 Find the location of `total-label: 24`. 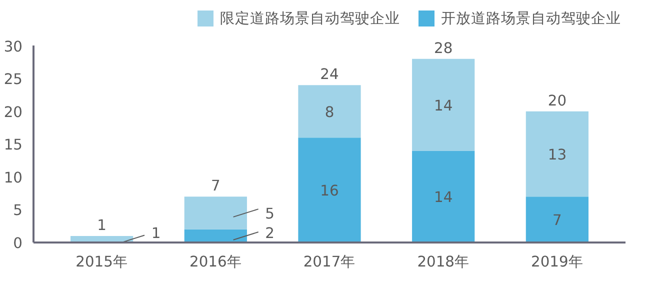

total-label: 24 is located at coordinates (329, 75).